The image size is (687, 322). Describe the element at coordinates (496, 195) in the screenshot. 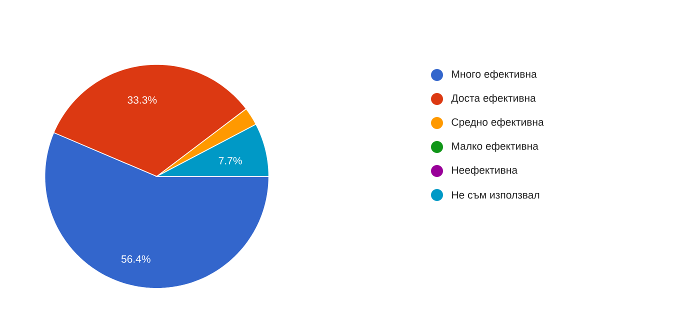

I see `legend-label: Не съм използвал` at that location.